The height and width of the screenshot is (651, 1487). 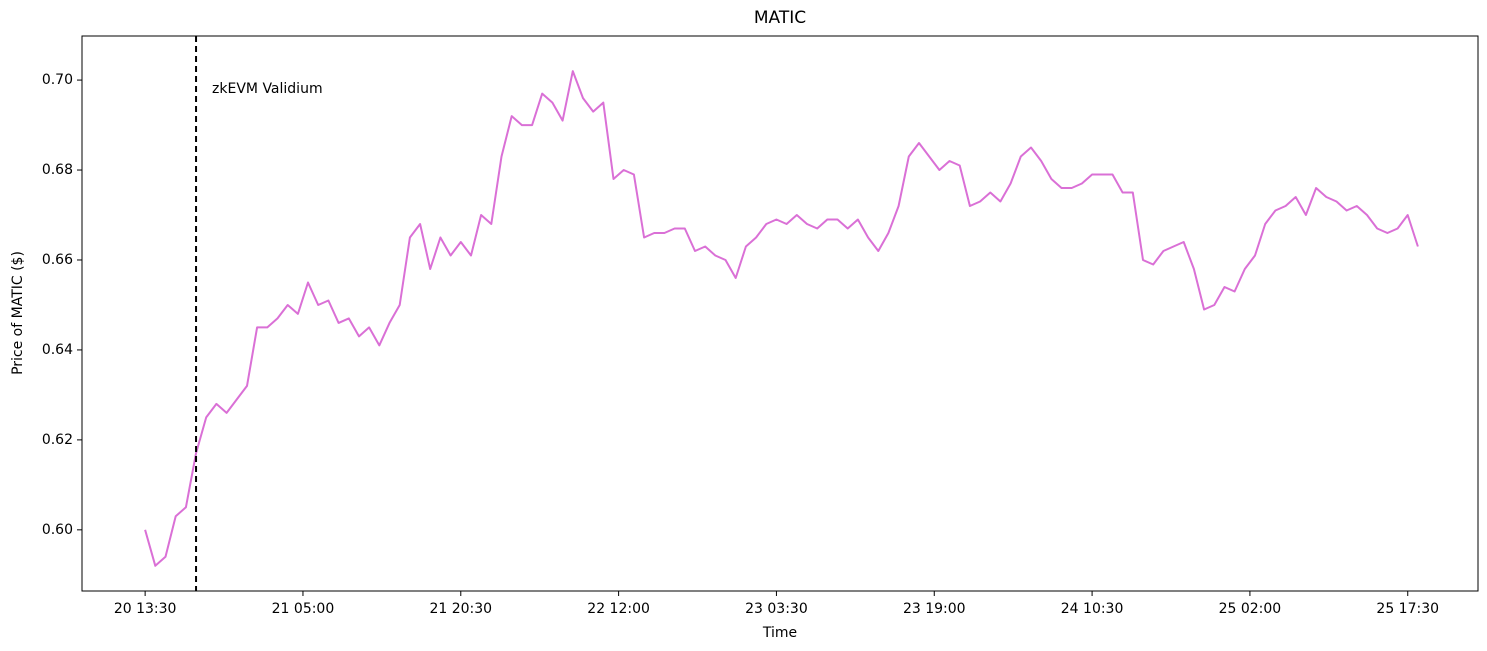 What do you see at coordinates (780, 18) in the screenshot?
I see `chart-title: MATIC` at bounding box center [780, 18].